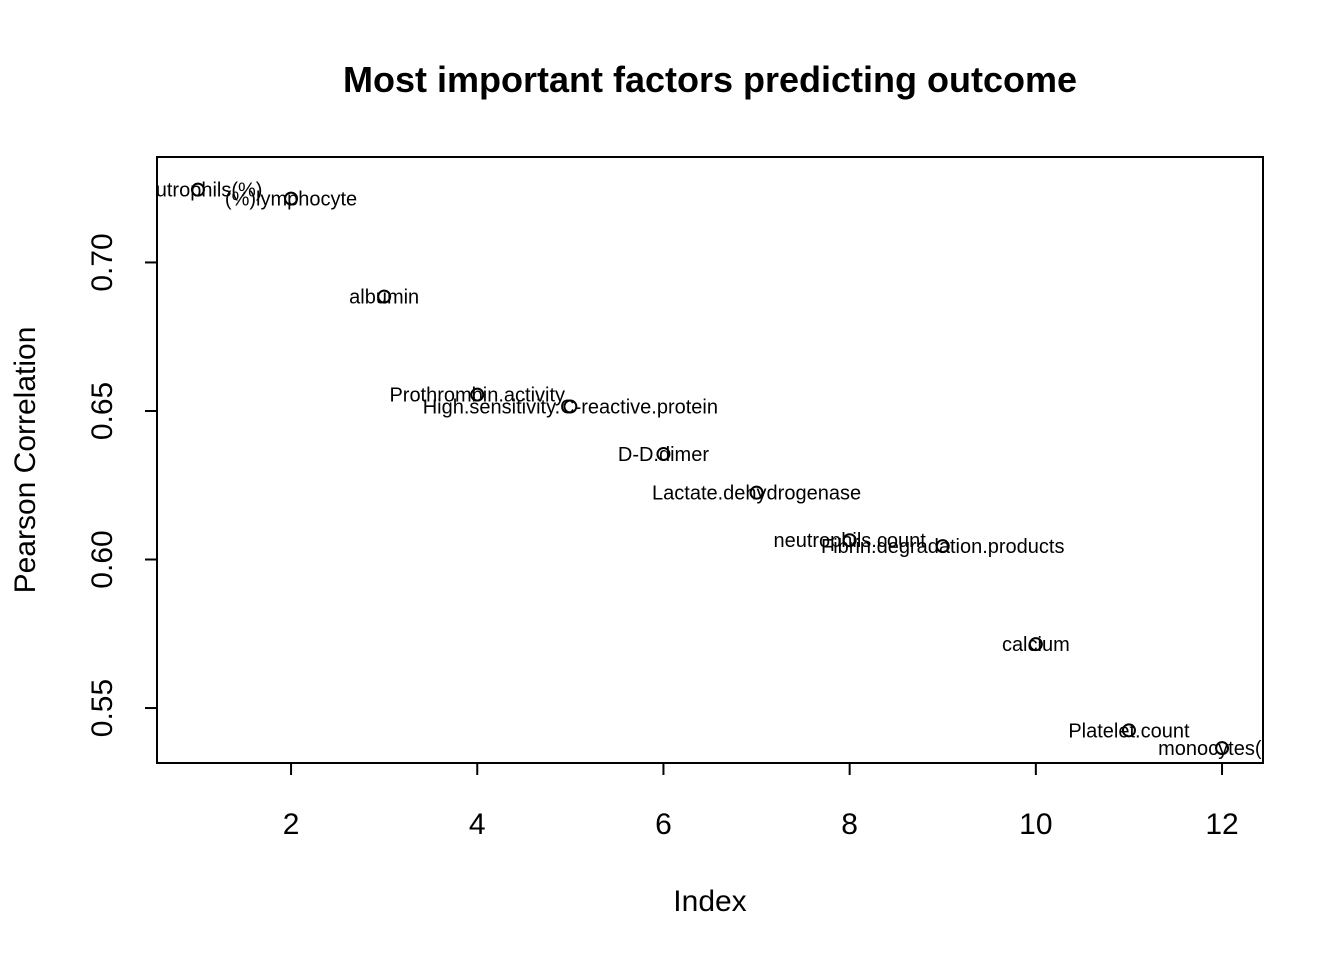 Image resolution: width=1344 pixels, height=960 pixels. What do you see at coordinates (102, 708) in the screenshot?
I see `y-tick-label: 0.55` at bounding box center [102, 708].